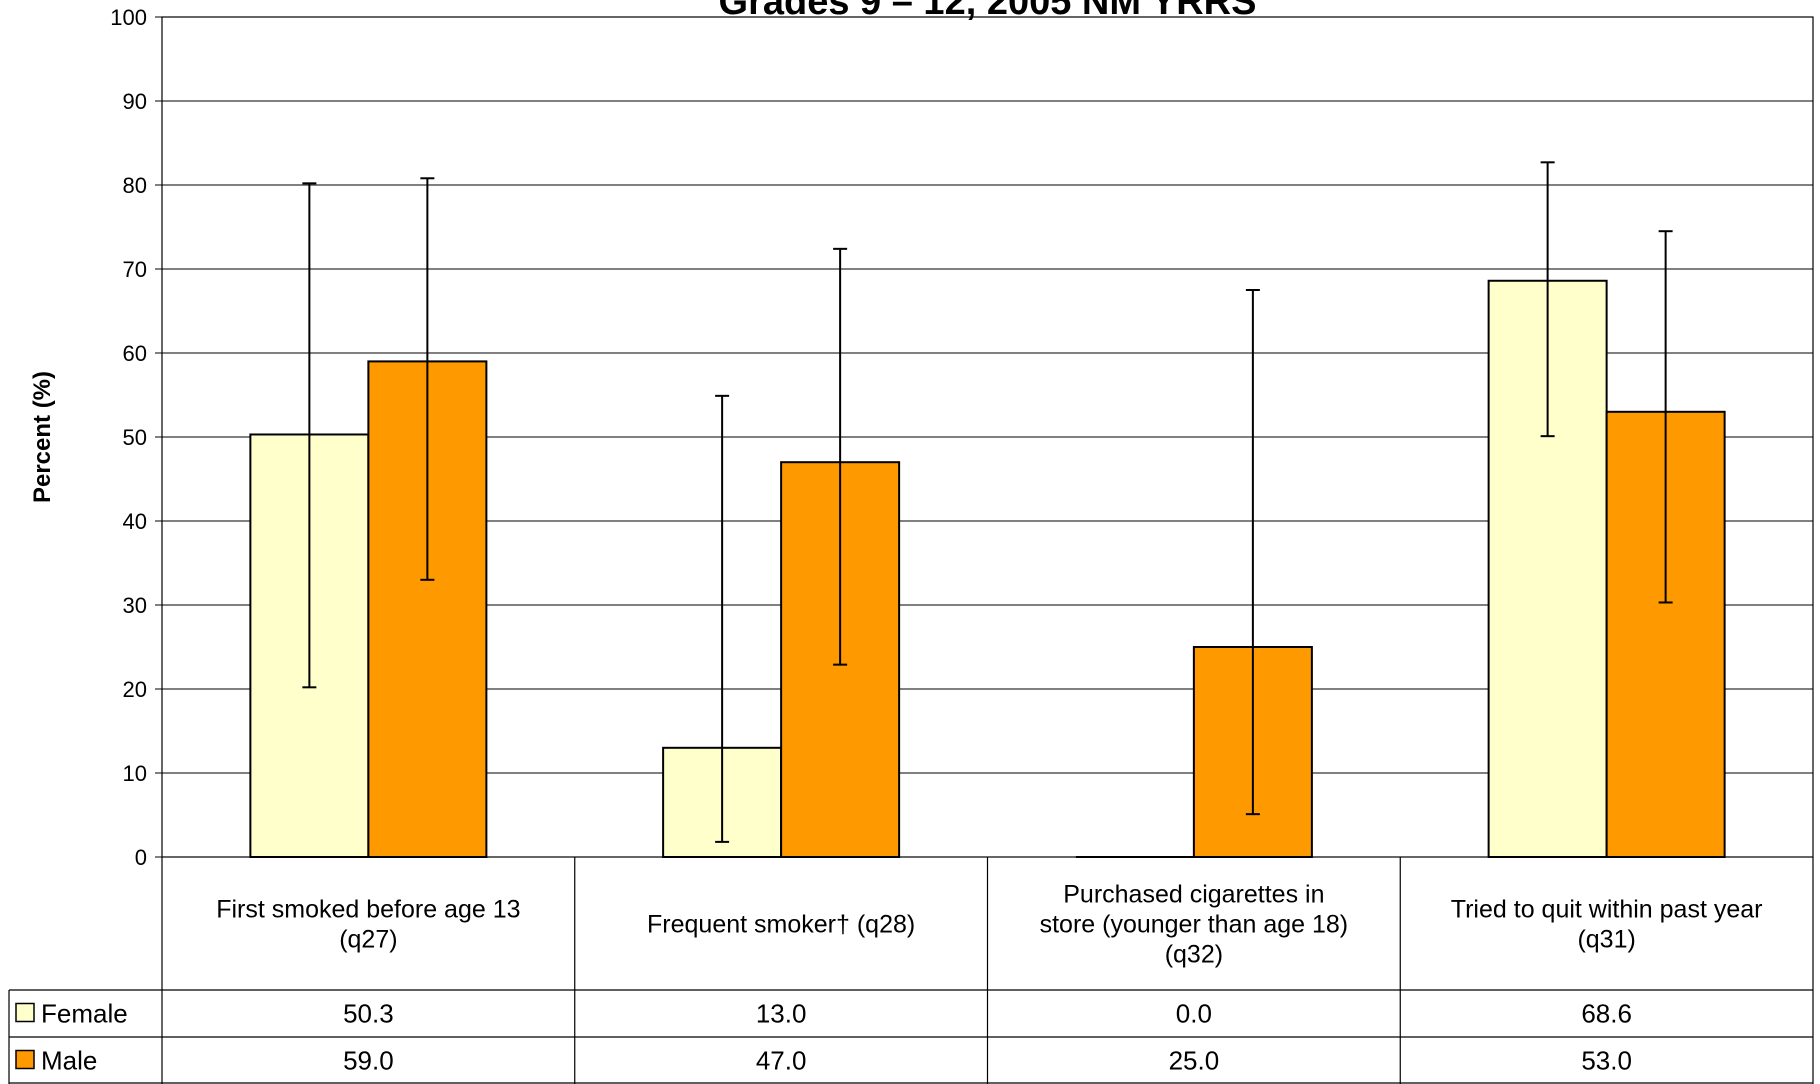 Image resolution: width=1820 pixels, height=1084 pixels. Describe the element at coordinates (25, 1059) in the screenshot. I see `legend-key-male` at that location.